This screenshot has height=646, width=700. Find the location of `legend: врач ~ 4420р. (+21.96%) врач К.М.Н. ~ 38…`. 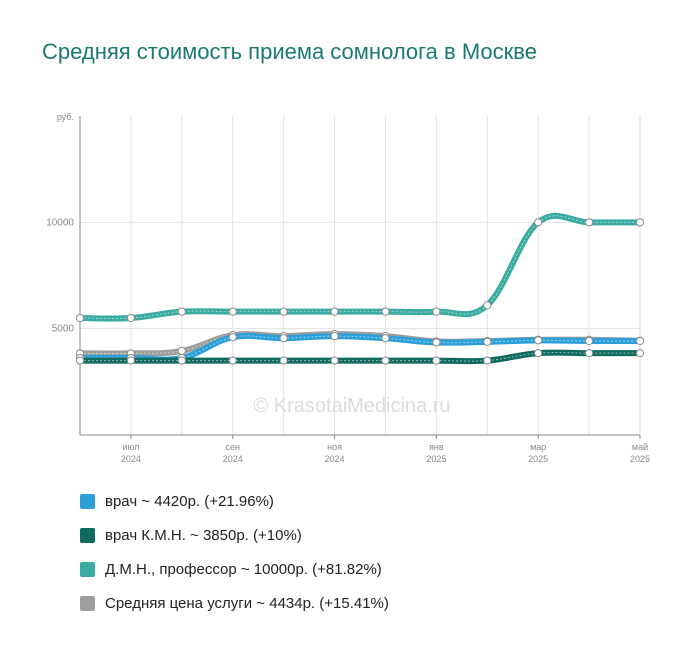

legend: врач ~ 4420р. (+21.96%) врач К.М.Н. ~ 38… is located at coordinates (234, 552).